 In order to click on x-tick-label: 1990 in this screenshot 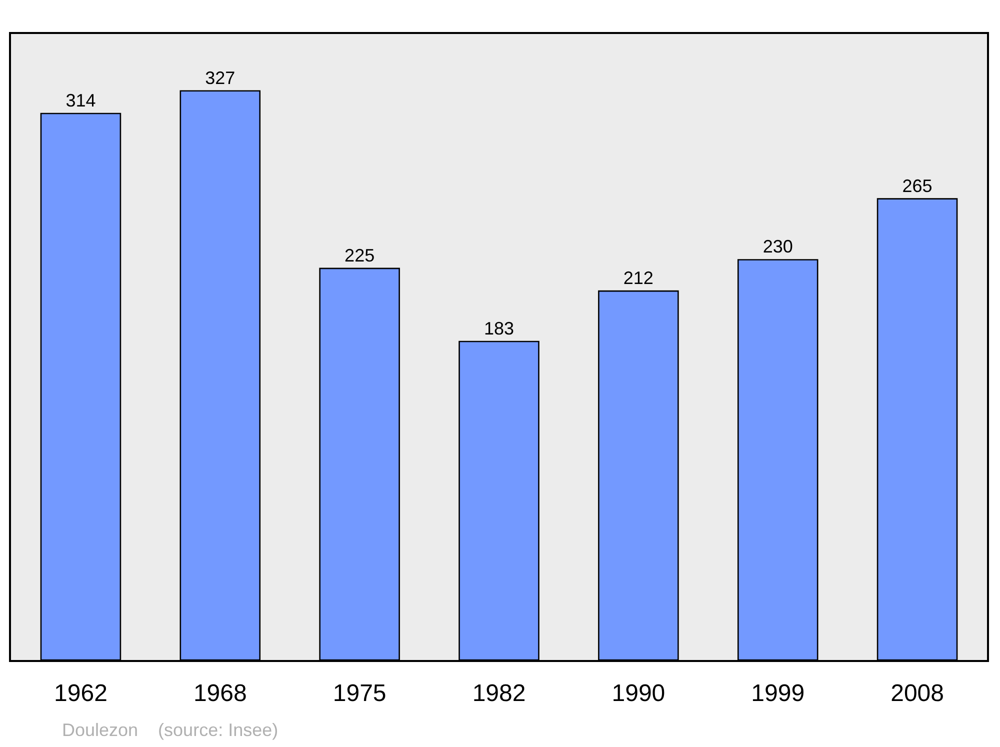, I will do `click(639, 693)`.